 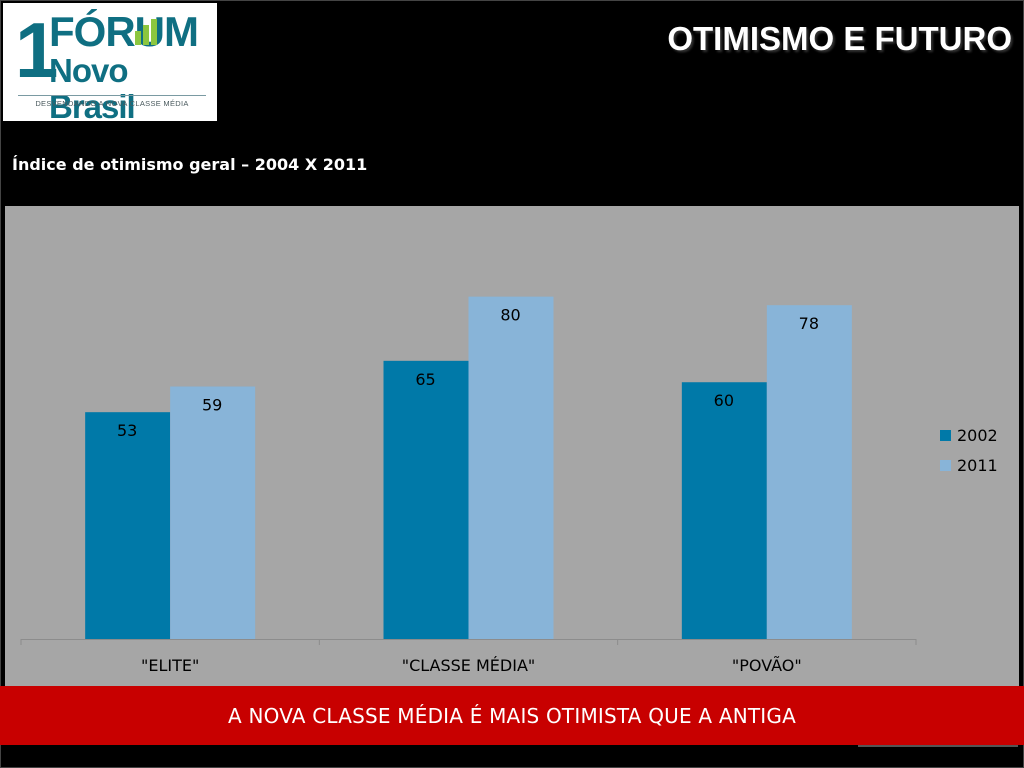 What do you see at coordinates (945, 435) in the screenshot?
I see `legend-swatch-2002` at bounding box center [945, 435].